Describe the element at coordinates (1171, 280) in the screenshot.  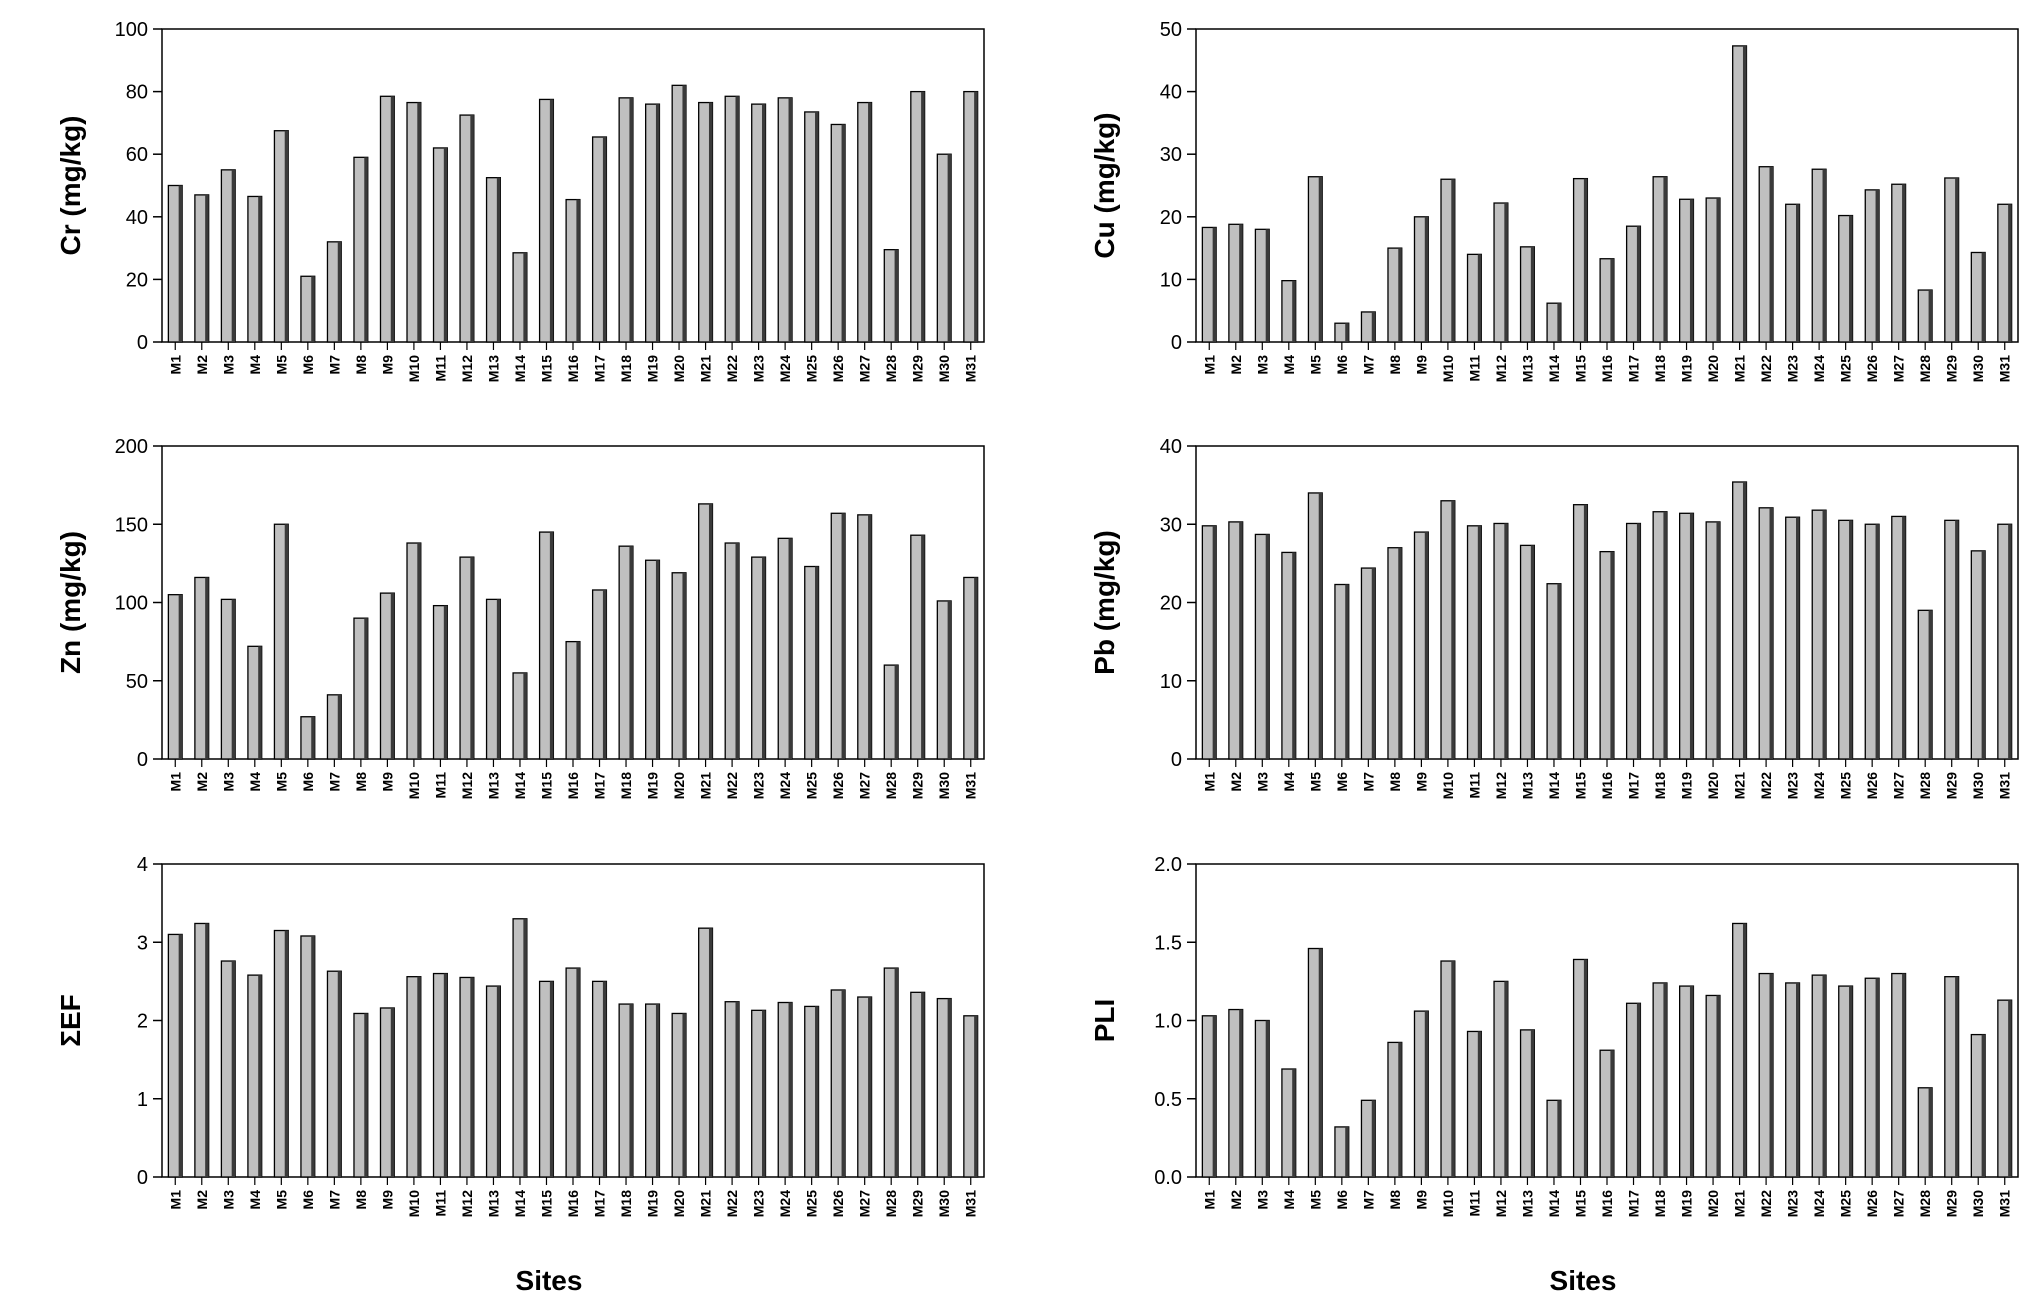
I see `cu-ytick-label: 10` at that location.